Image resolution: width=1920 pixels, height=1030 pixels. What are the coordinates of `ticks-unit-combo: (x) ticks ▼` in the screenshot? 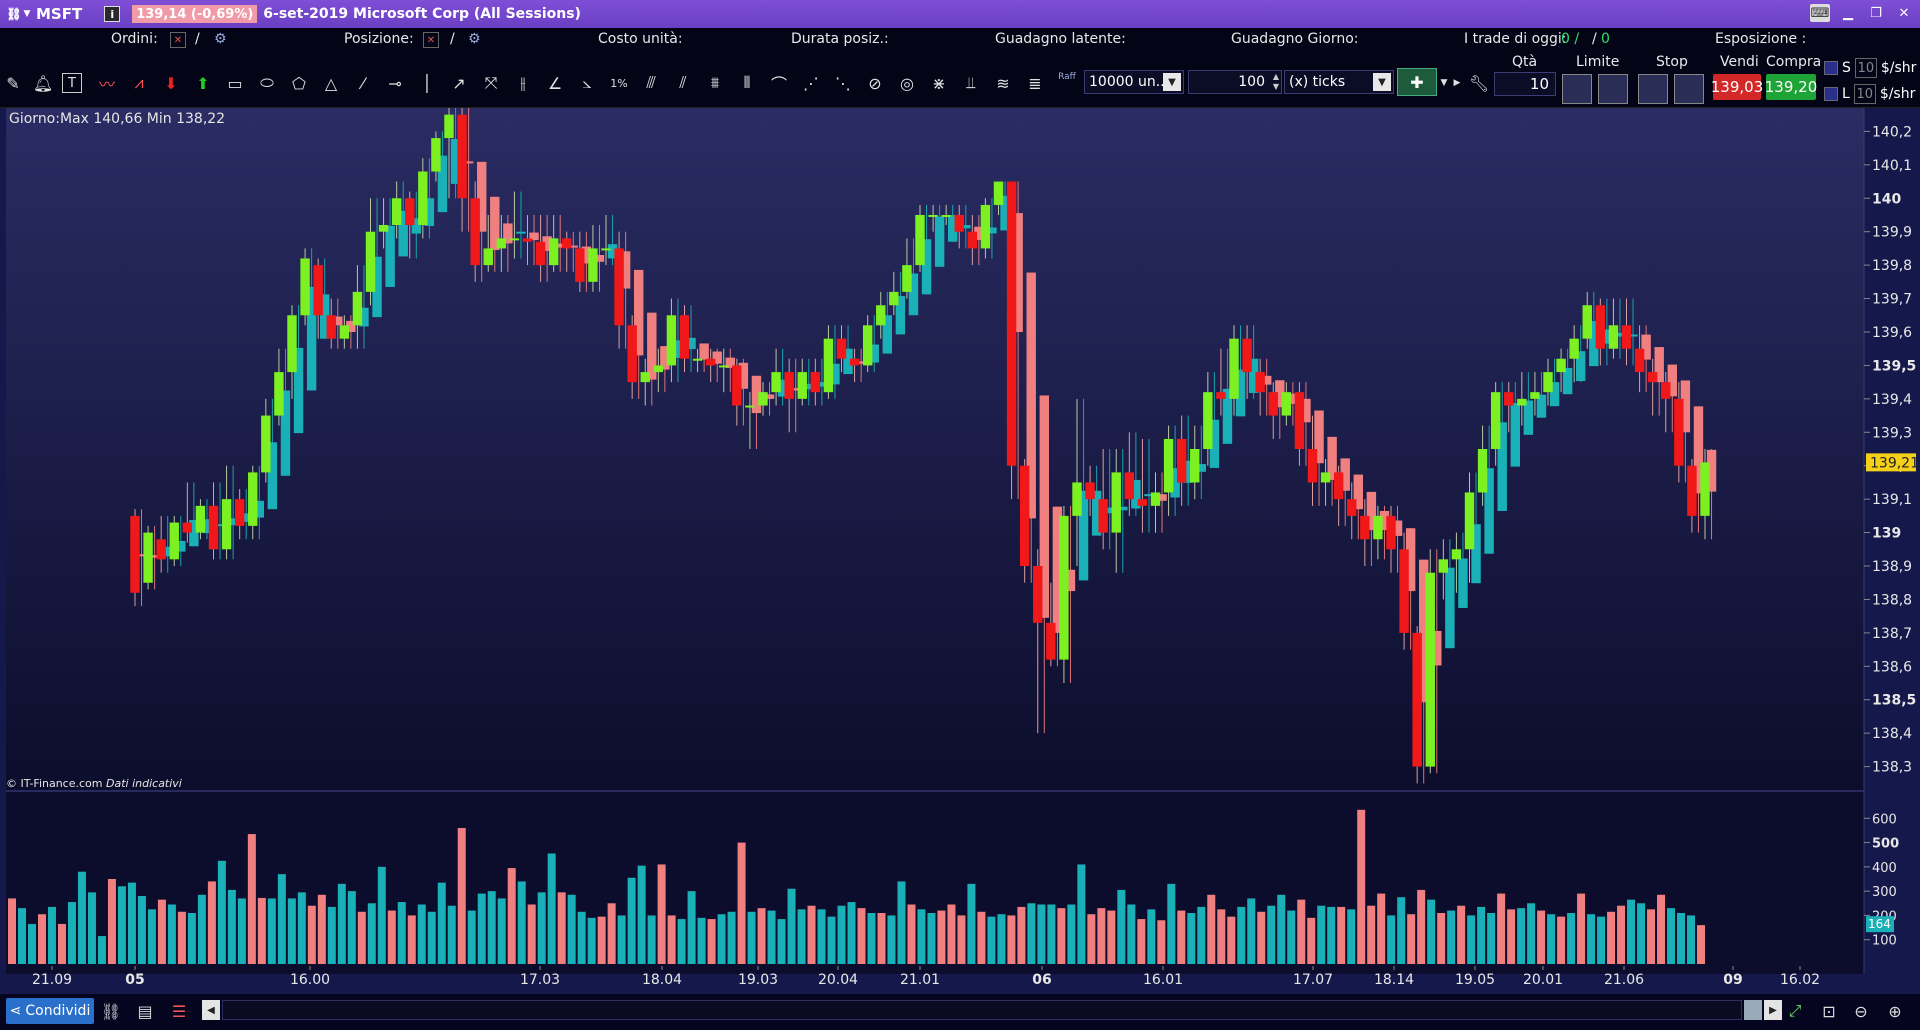 It's located at (1339, 82).